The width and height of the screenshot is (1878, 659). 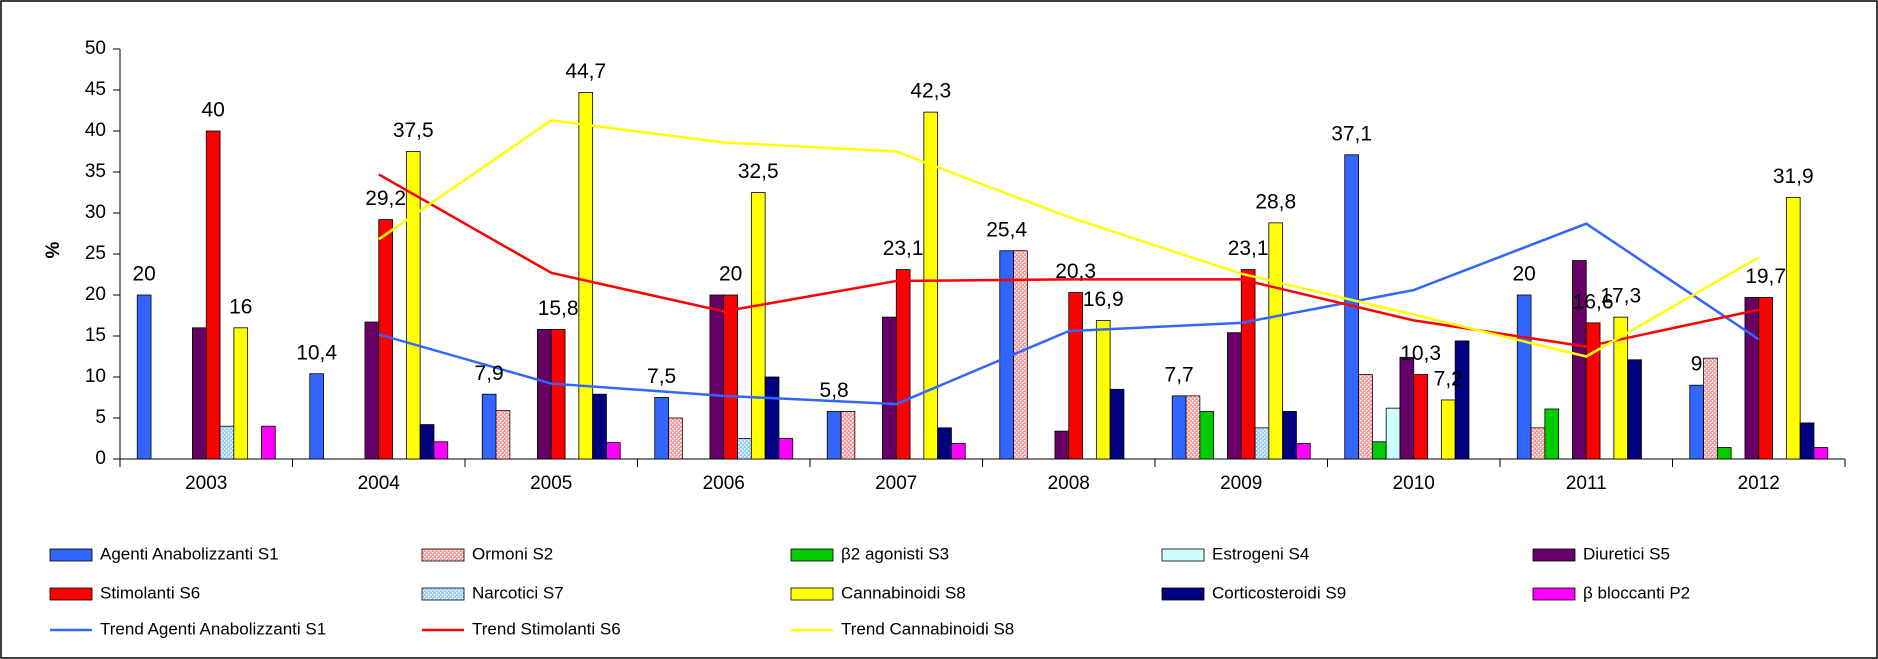 I want to click on y-axis-label: %, so click(x=53, y=249).